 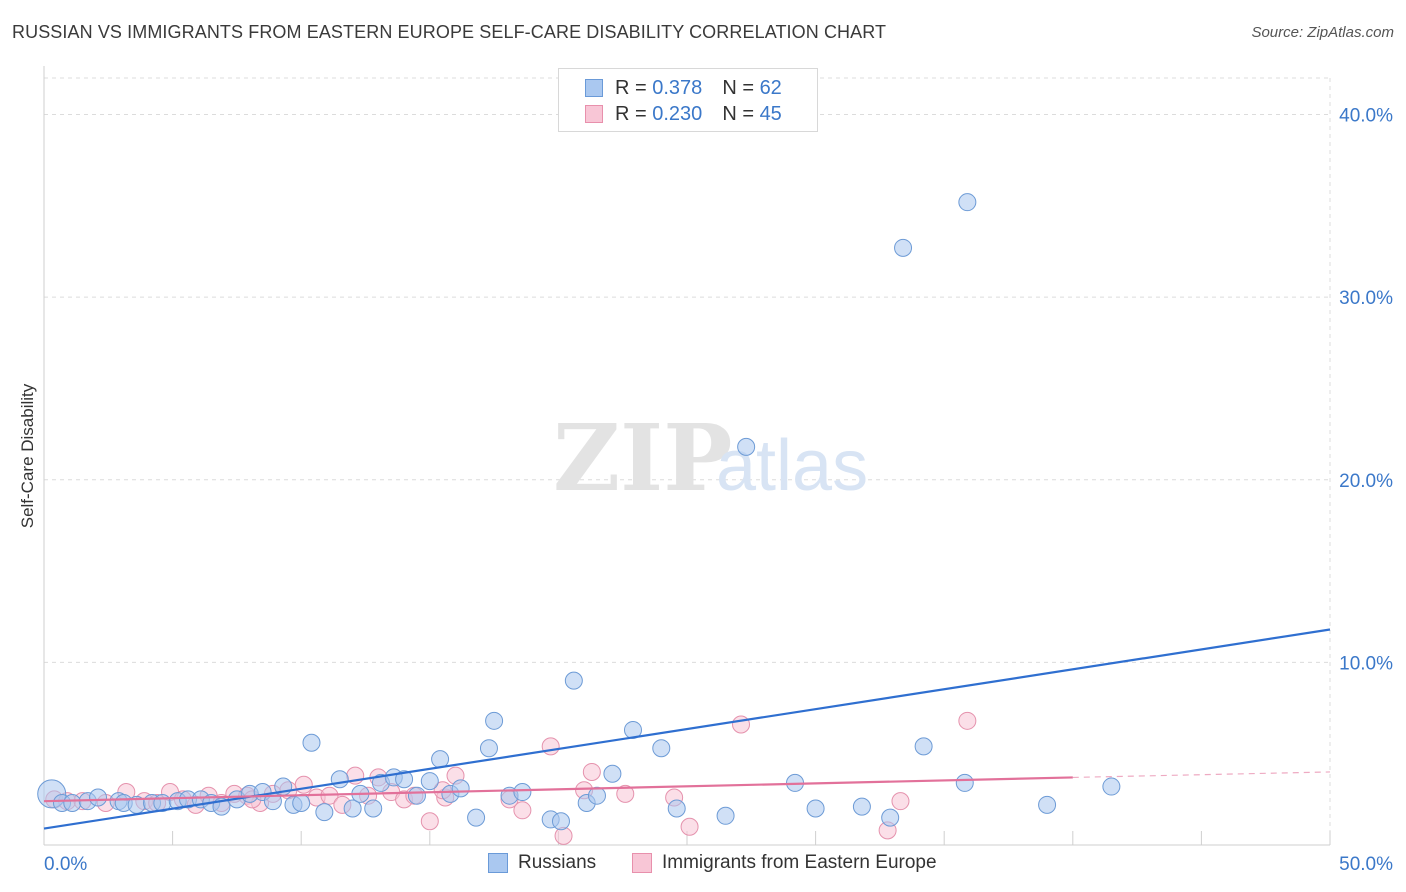 I want to click on bottom-legend-russians: Russians, so click(x=542, y=863).